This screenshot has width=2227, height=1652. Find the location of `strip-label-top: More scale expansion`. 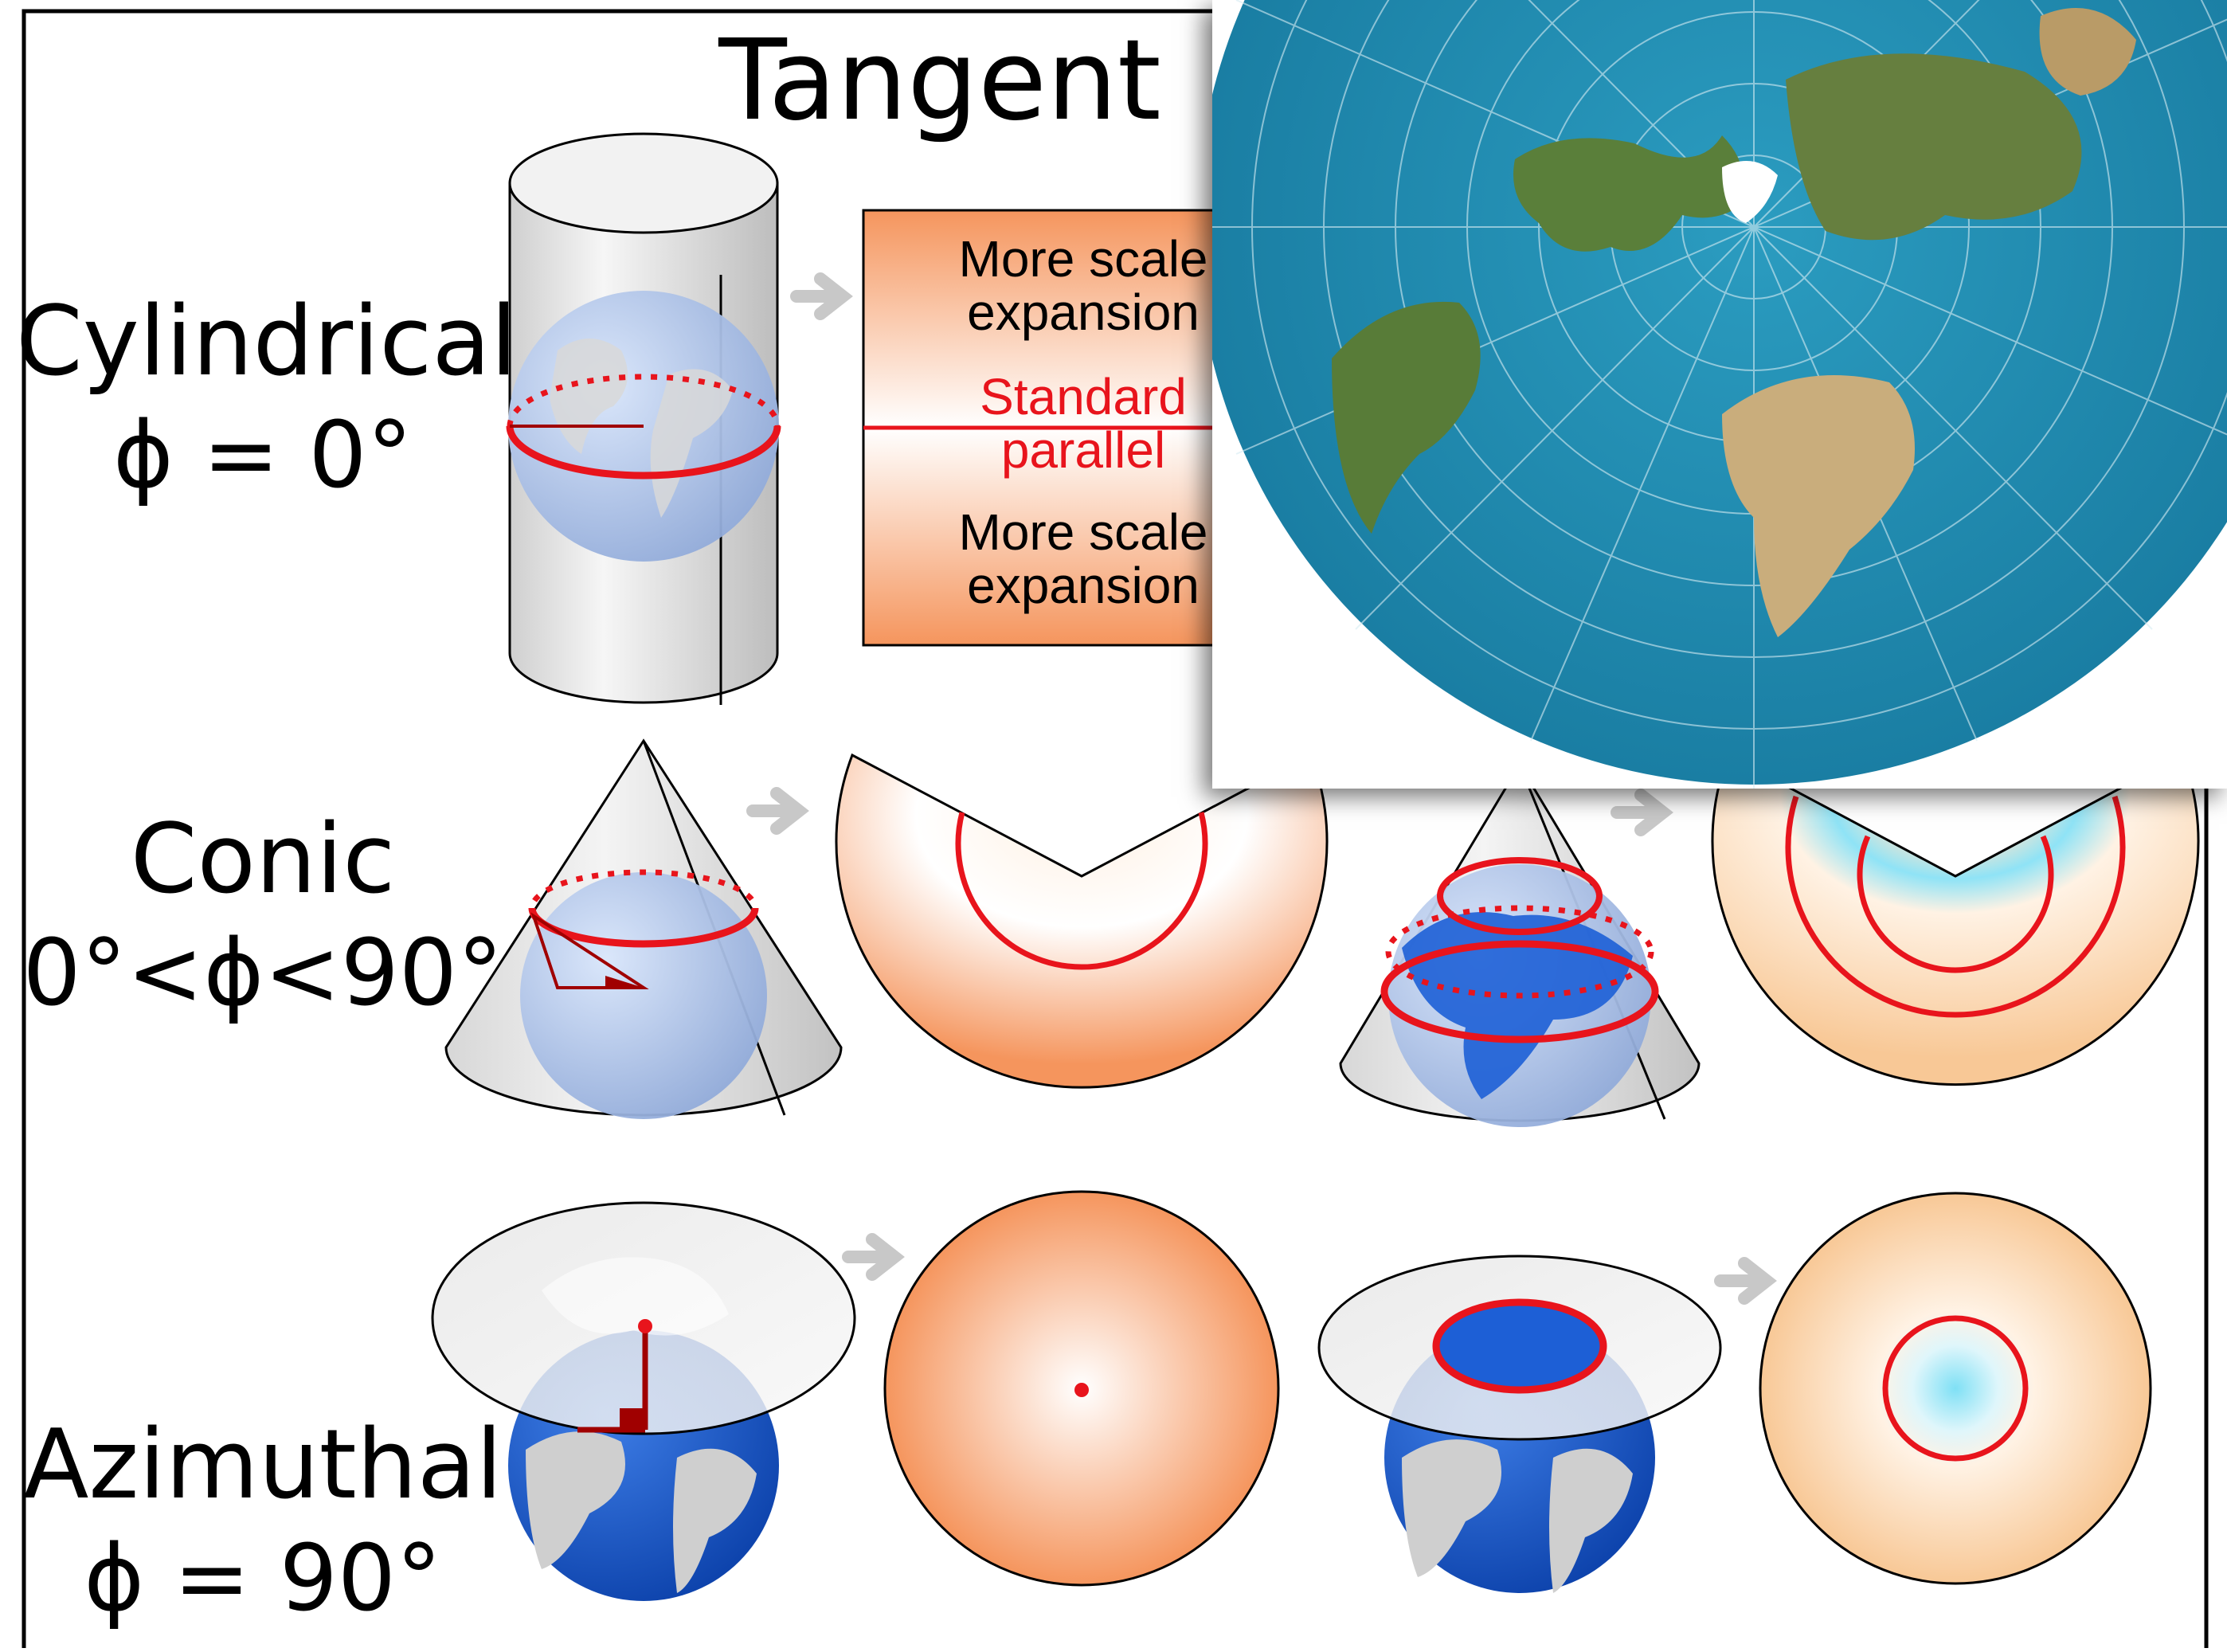

strip-label-top: More scale expansion is located at coordinates (1083, 285).